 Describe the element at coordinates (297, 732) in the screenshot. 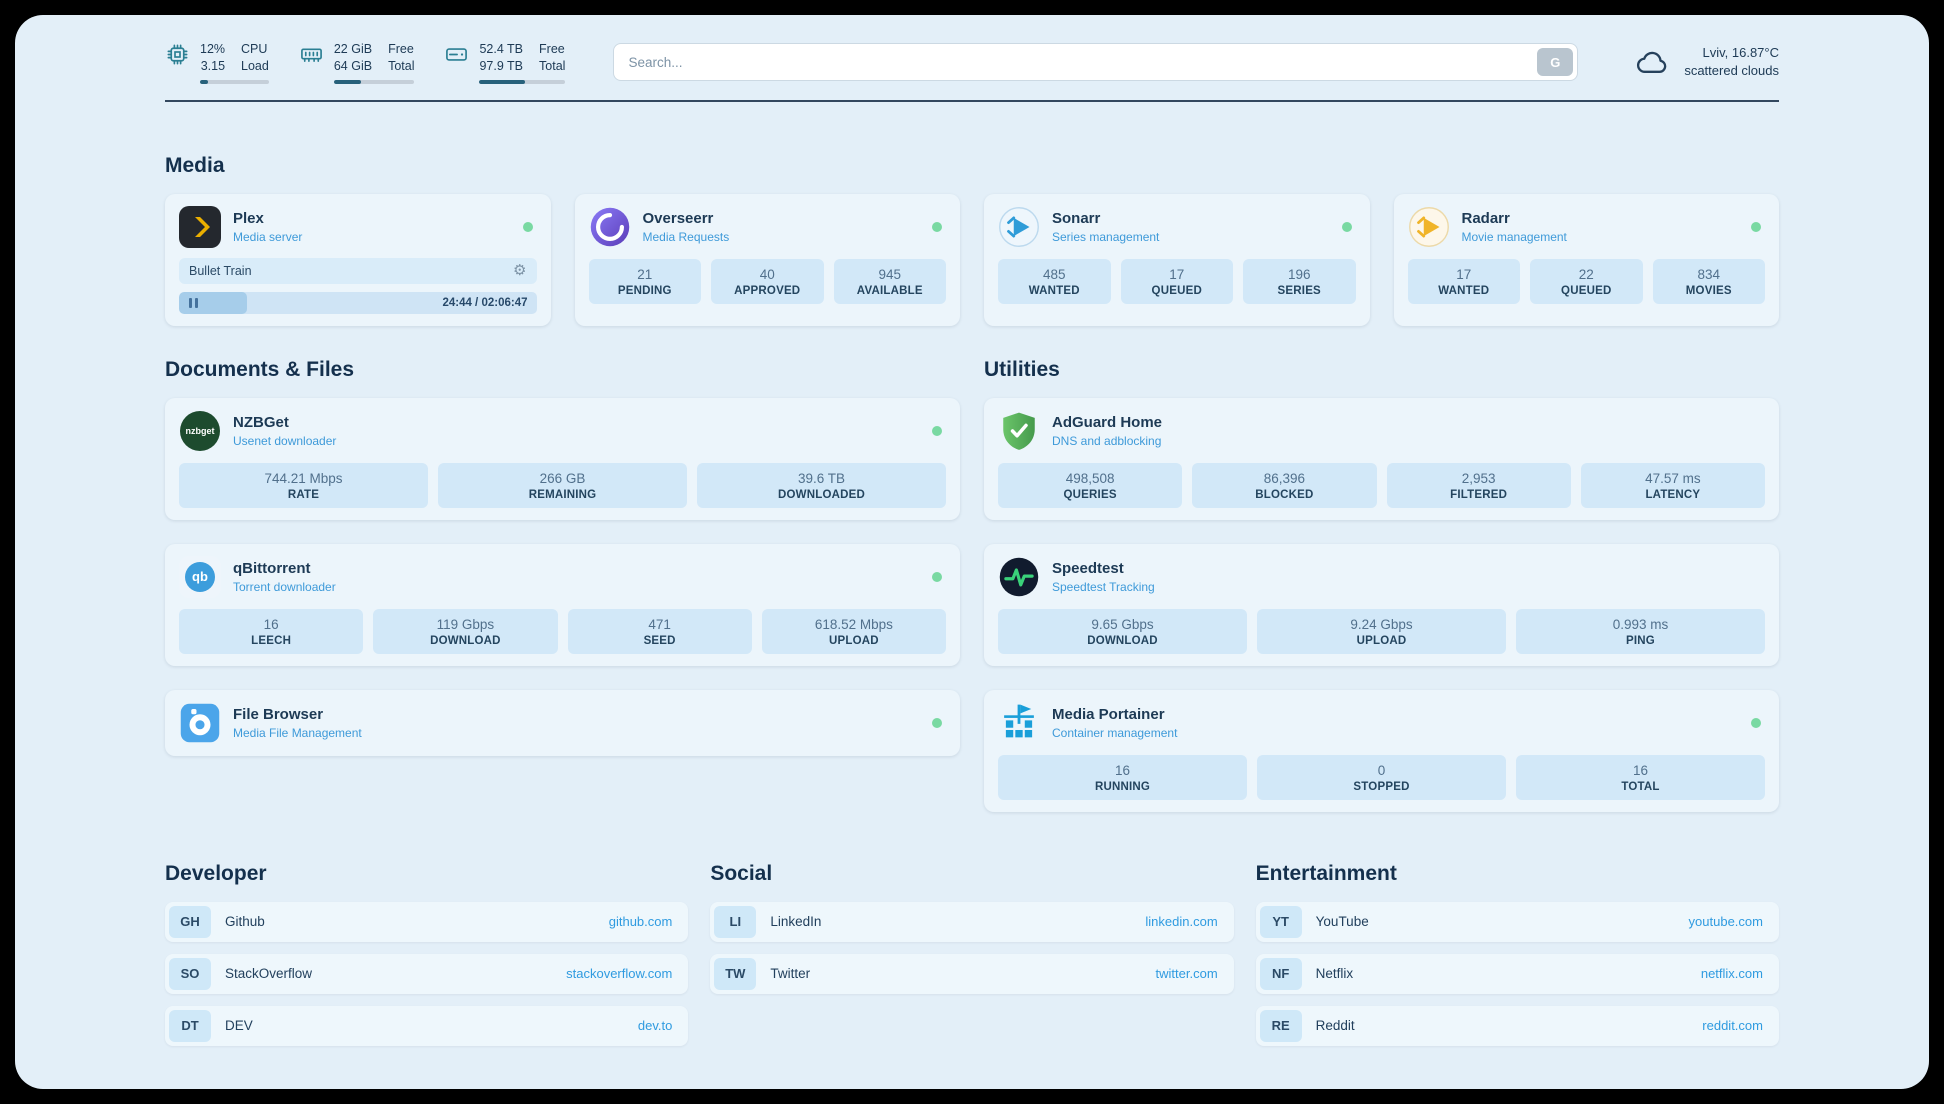

I see `app-subtitle: Media File Management` at that location.